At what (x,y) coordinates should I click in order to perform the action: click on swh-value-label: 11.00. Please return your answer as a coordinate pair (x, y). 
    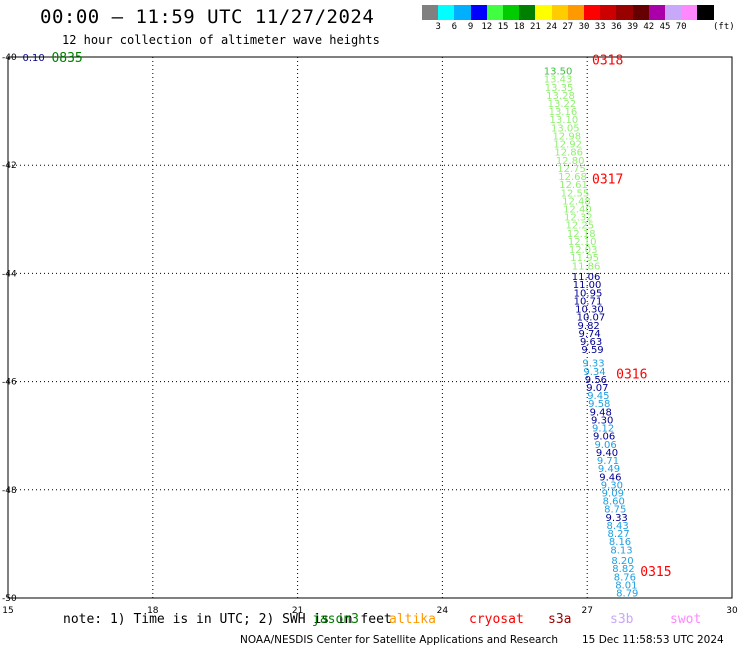
    Looking at the image, I should click on (587, 285).